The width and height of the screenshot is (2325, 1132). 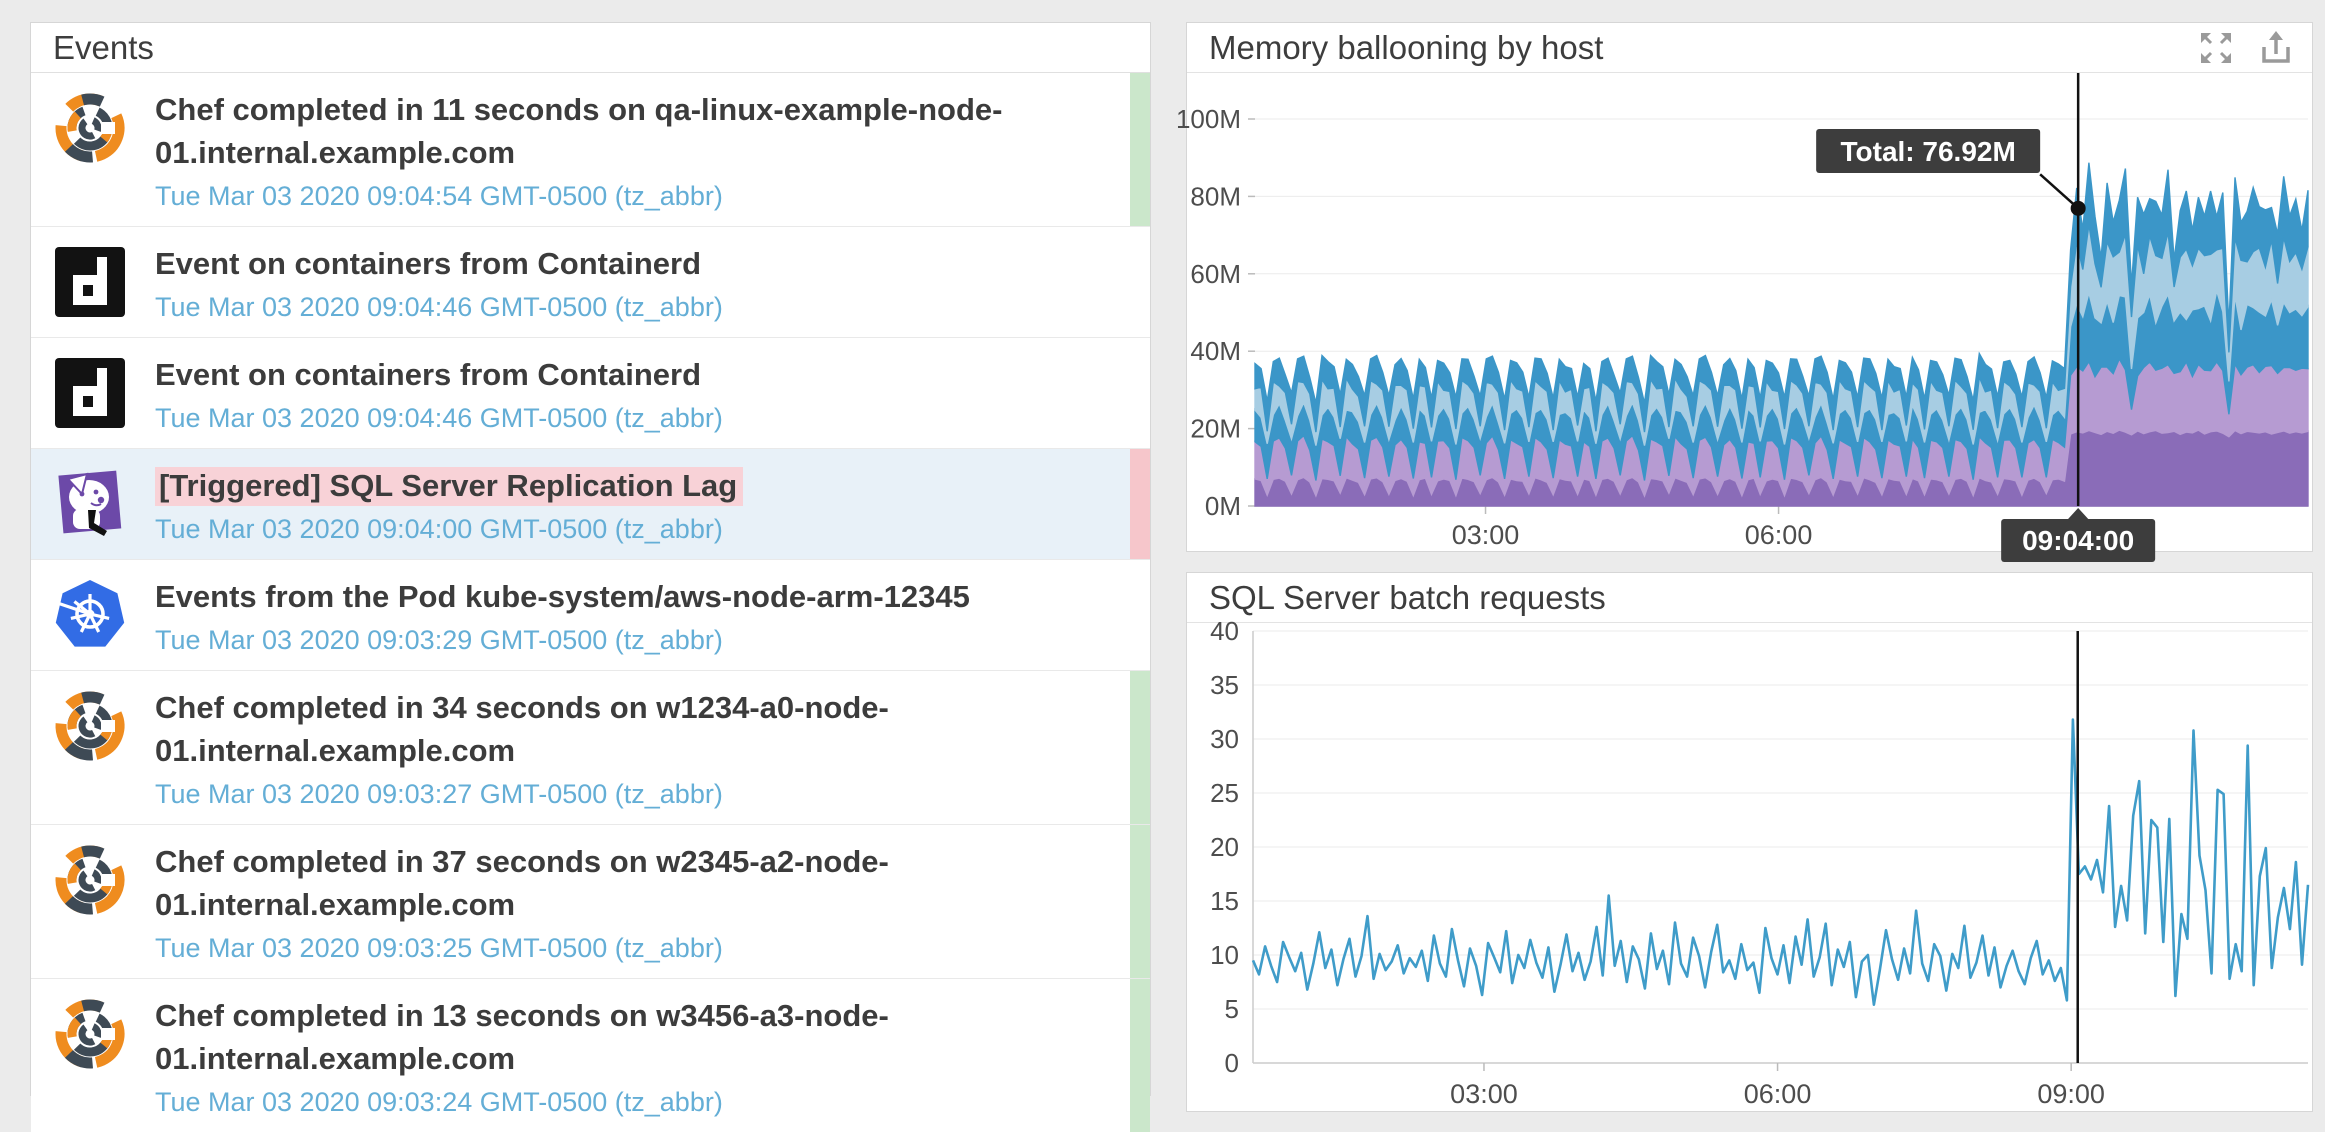 I want to click on sql-panel-header: SQL Server batch requests, so click(x=1749, y=598).